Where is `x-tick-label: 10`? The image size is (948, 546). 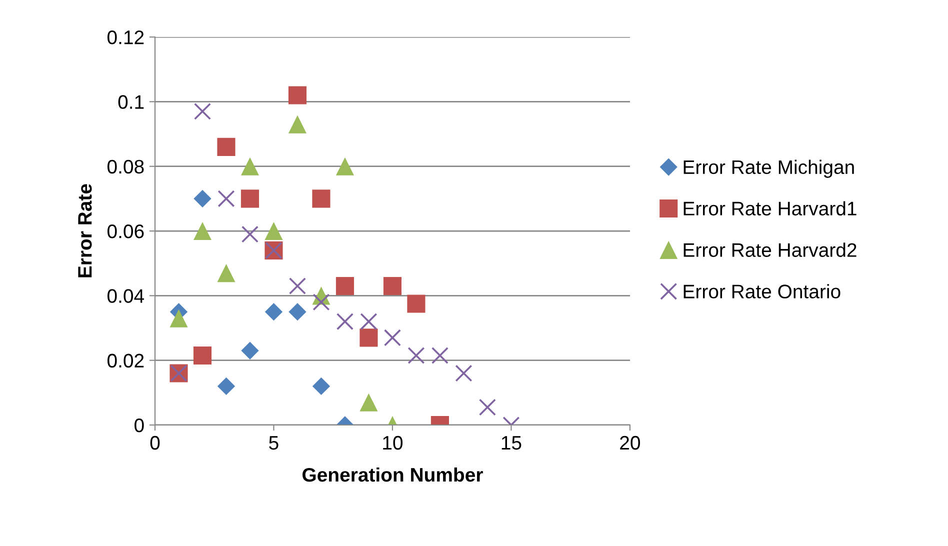 x-tick-label: 10 is located at coordinates (393, 443).